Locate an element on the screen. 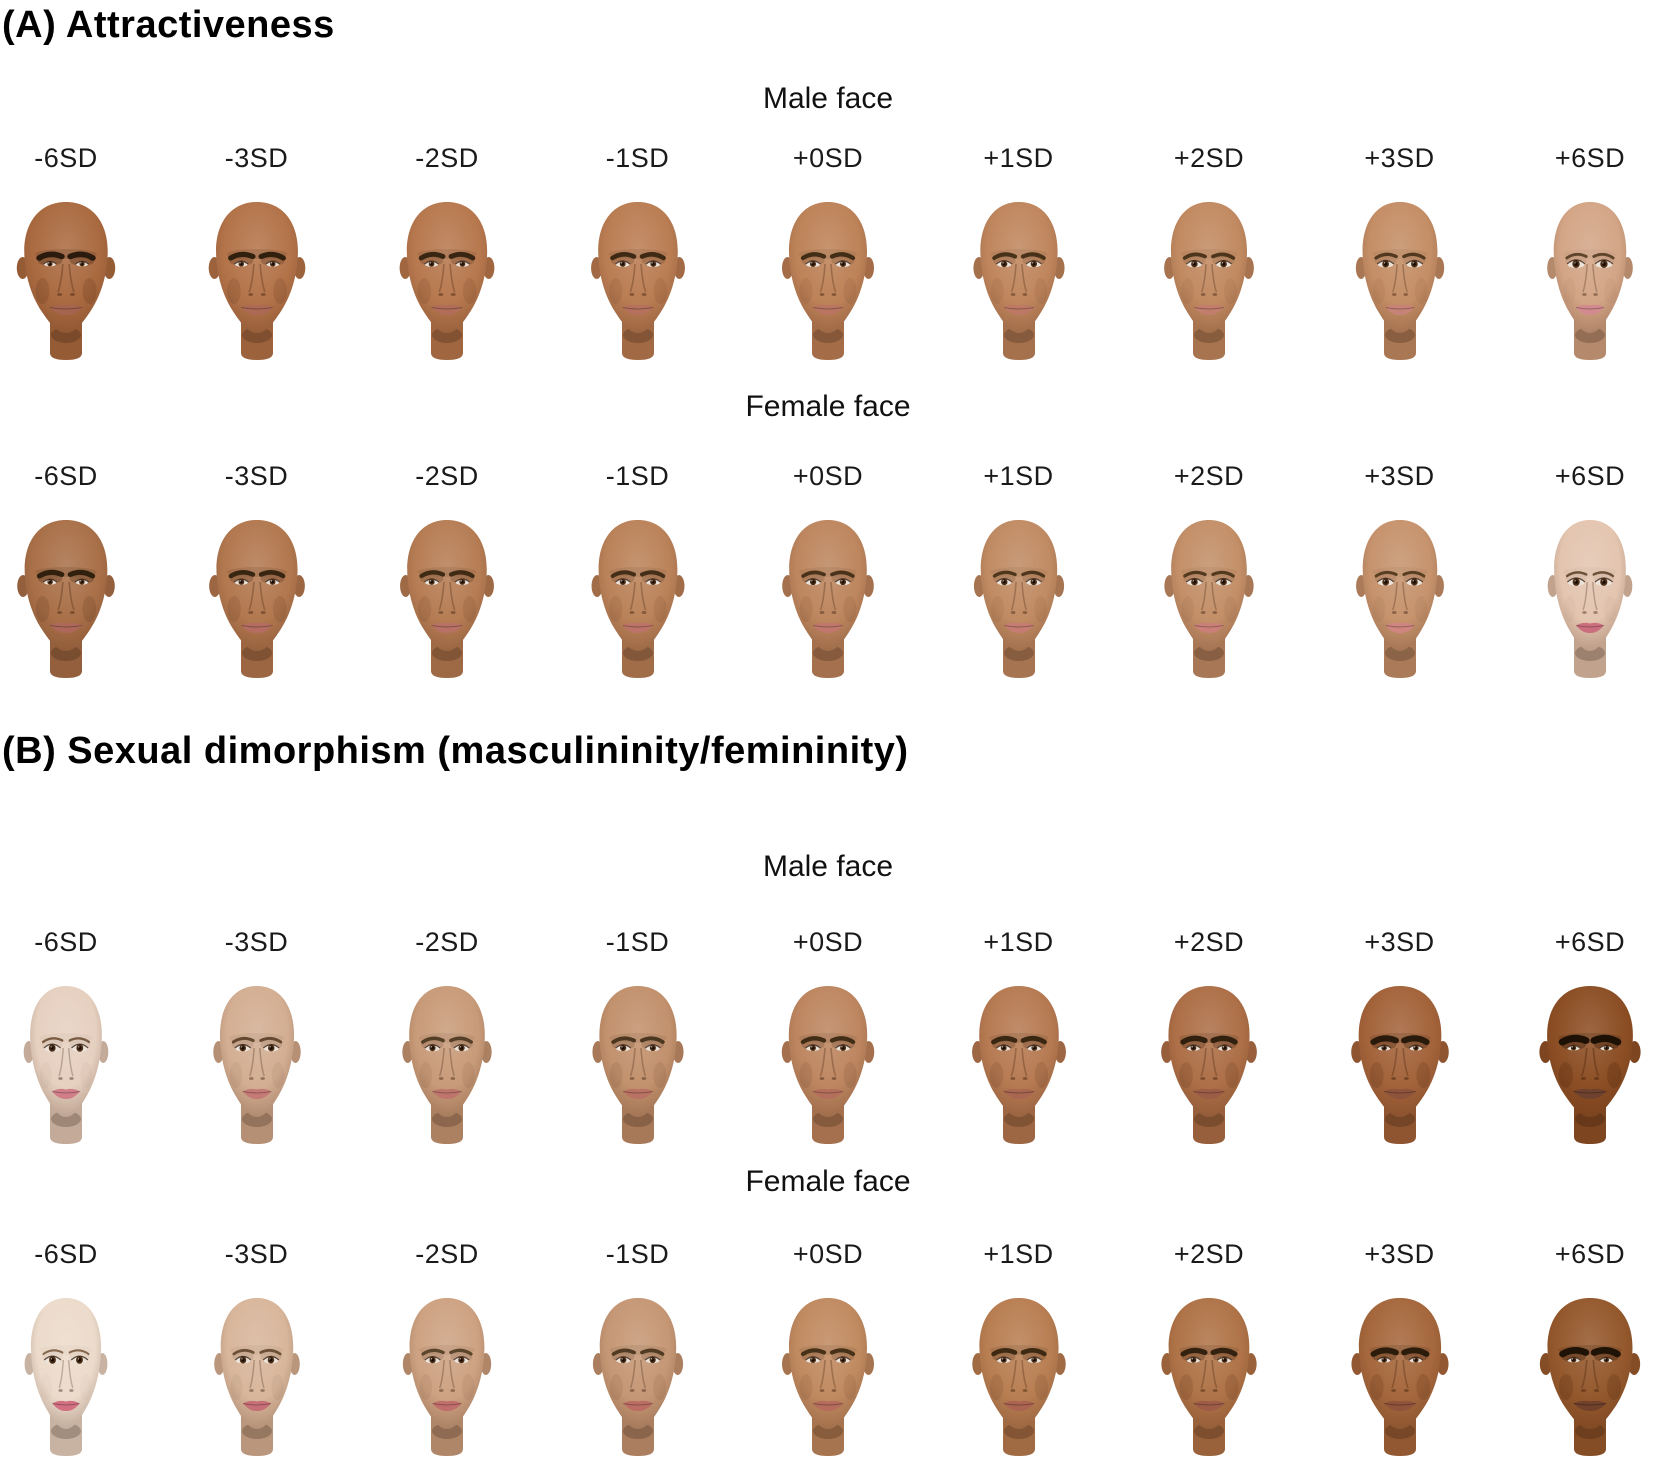  row-header-male-face-b: Male face is located at coordinates (828, 866).